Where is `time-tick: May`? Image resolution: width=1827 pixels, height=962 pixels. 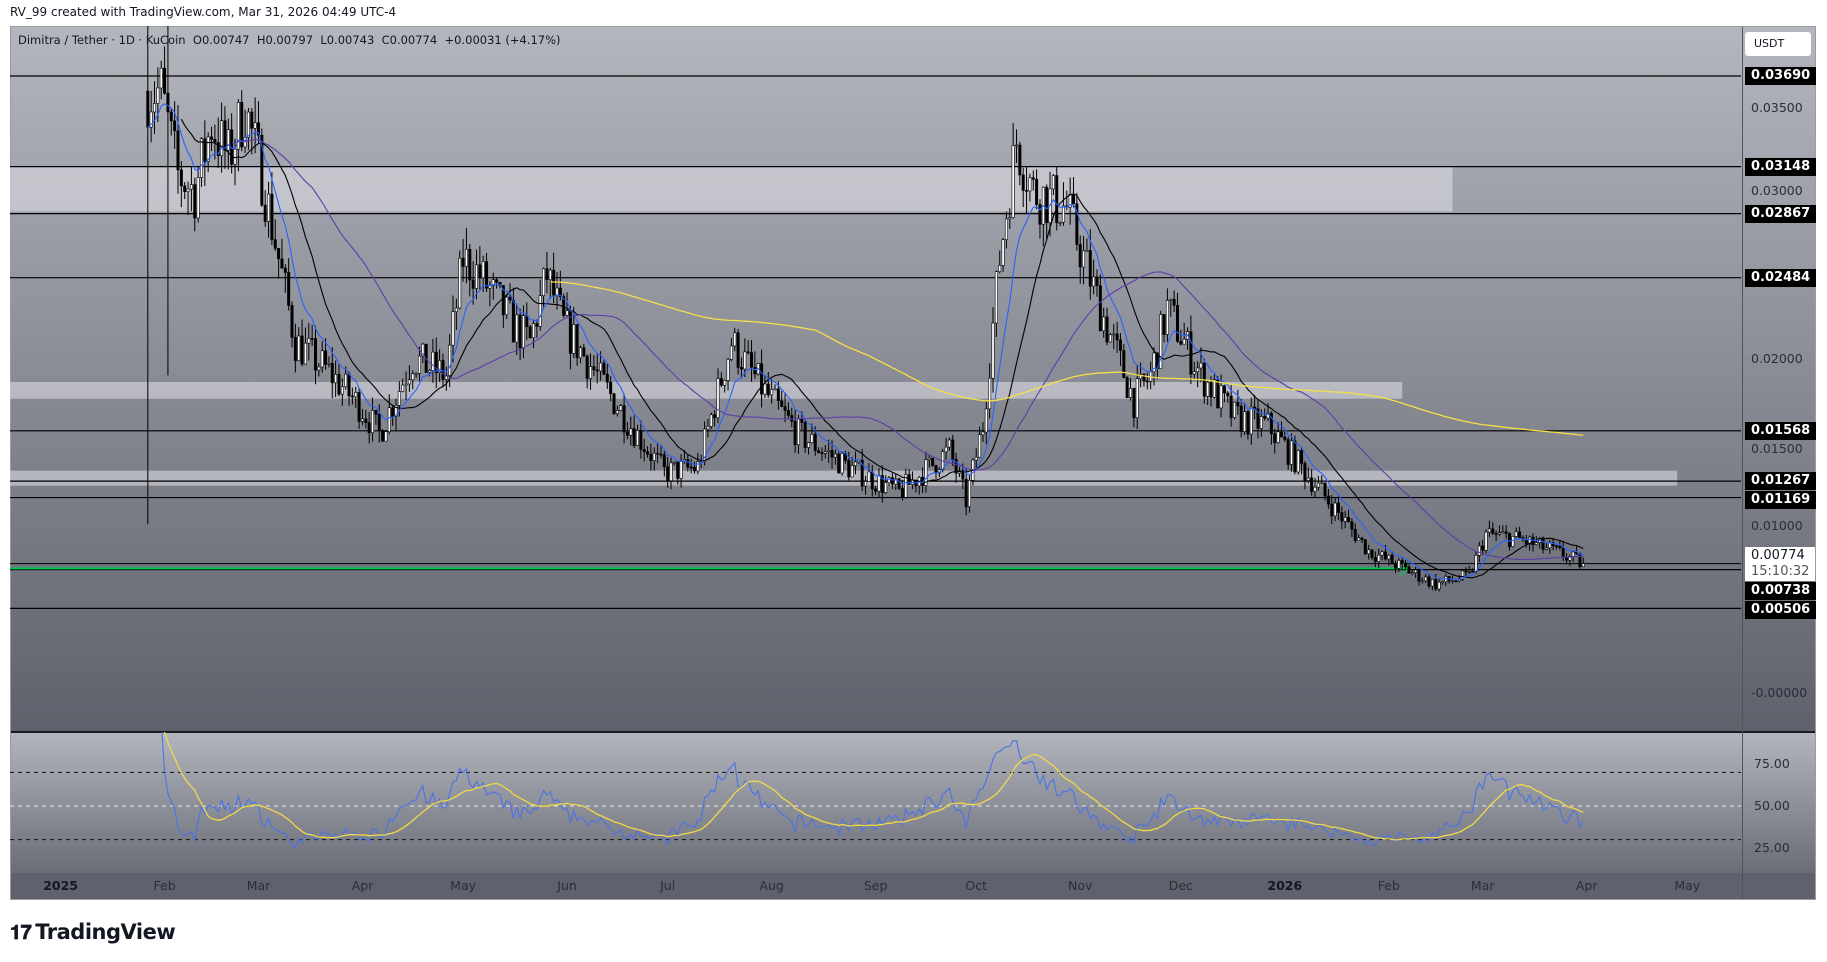
time-tick: May is located at coordinates (463, 885).